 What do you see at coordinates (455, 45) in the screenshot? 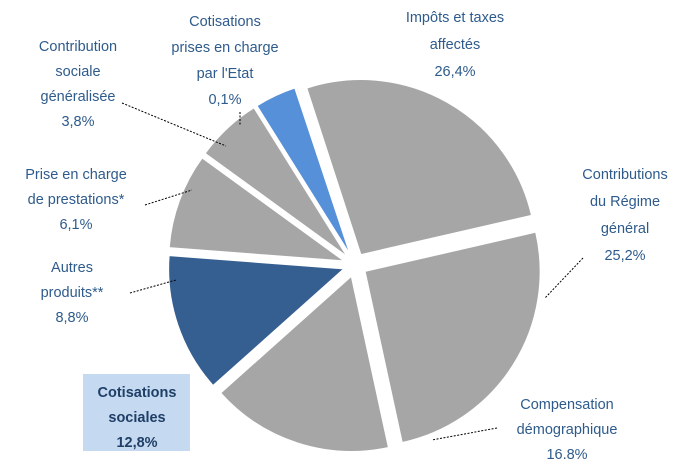
I see `slice-label: affectés` at bounding box center [455, 45].